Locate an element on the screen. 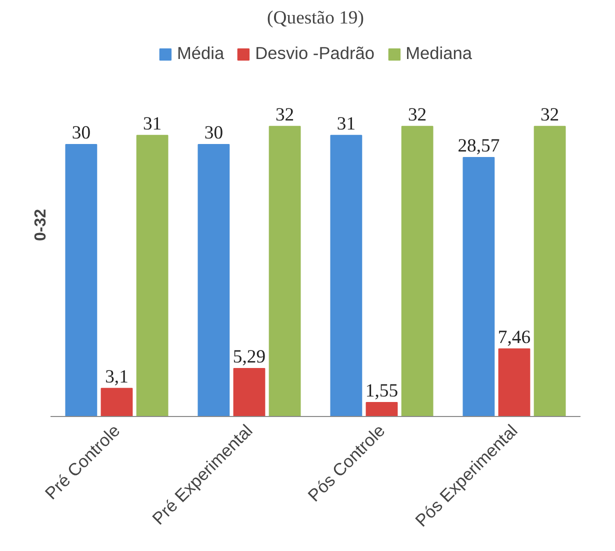 This screenshot has width=615, height=551. data-label: 3,1 is located at coordinates (116, 377).